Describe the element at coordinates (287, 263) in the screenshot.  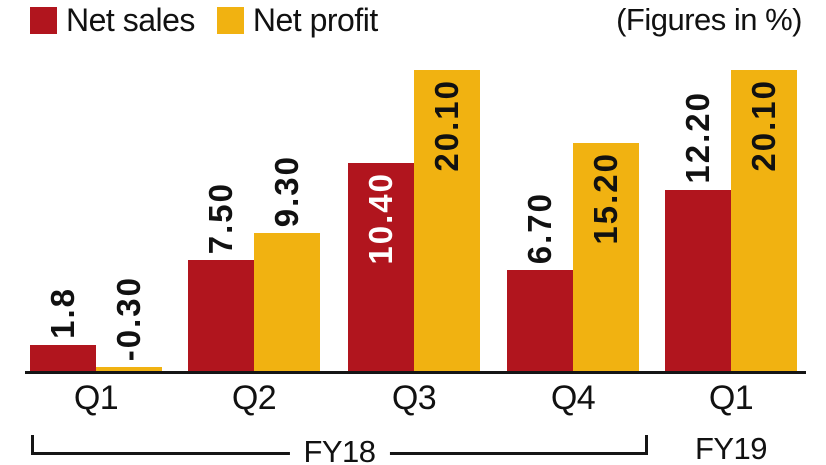
I see `bar-net-profit-fy18-q2: 9.30` at that location.